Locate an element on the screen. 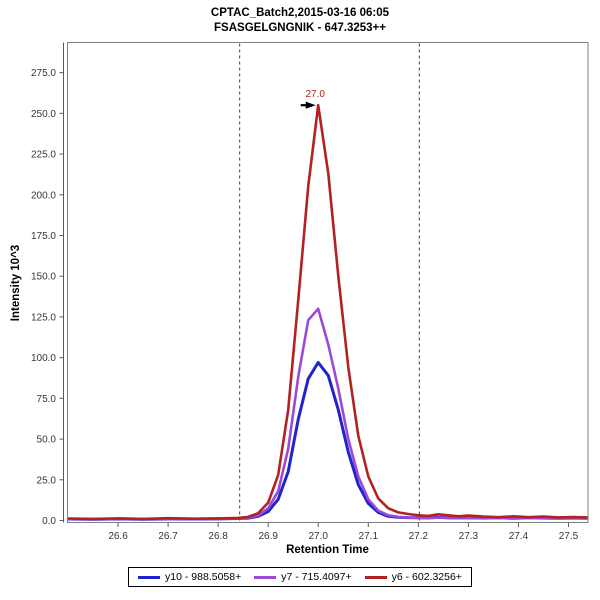 The height and width of the screenshot is (600, 600). y-tick-label: 25.0 is located at coordinates (47, 480).